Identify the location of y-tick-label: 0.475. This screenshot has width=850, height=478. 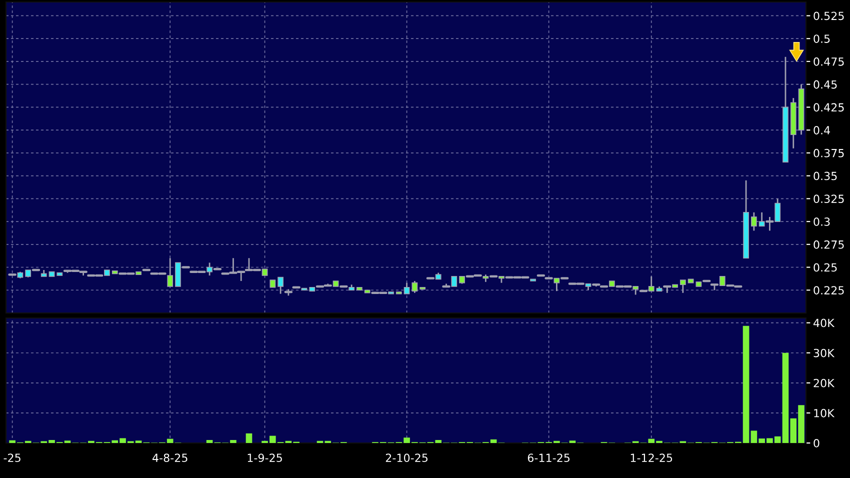
(829, 61).